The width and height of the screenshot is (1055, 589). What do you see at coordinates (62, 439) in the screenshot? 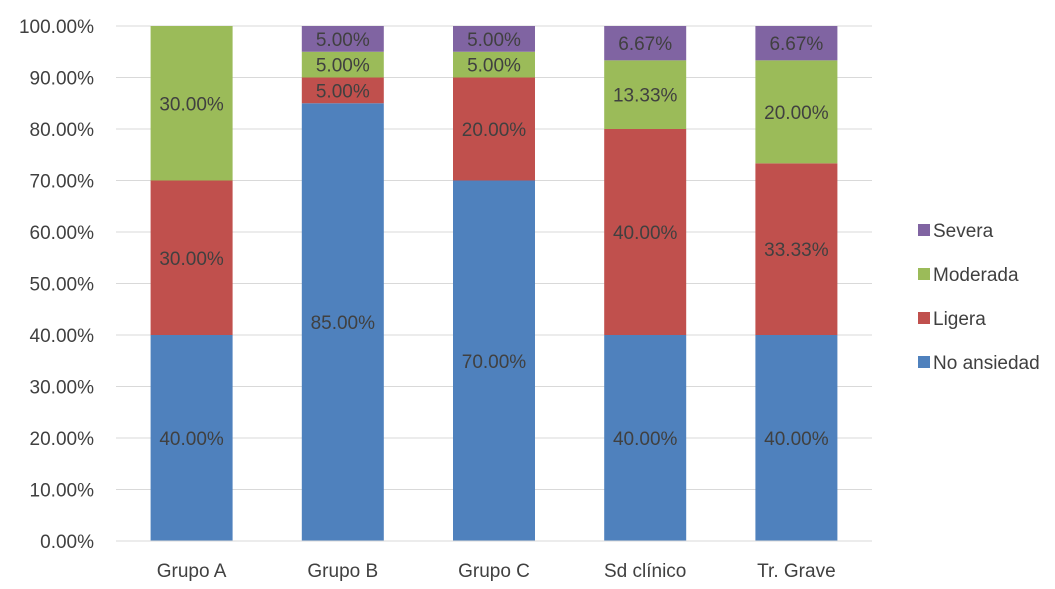
I see `y-tick-label: 20.00%` at bounding box center [62, 439].